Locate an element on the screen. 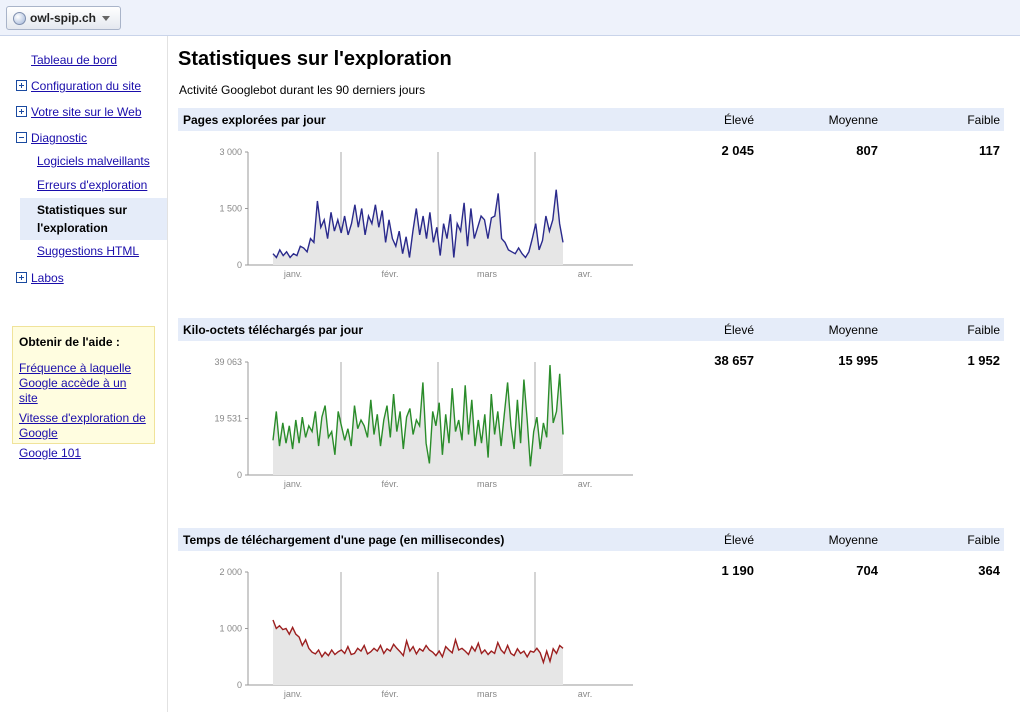 Image resolution: width=1020 pixels, height=712 pixels. value-low: 364 is located at coordinates (989, 570).